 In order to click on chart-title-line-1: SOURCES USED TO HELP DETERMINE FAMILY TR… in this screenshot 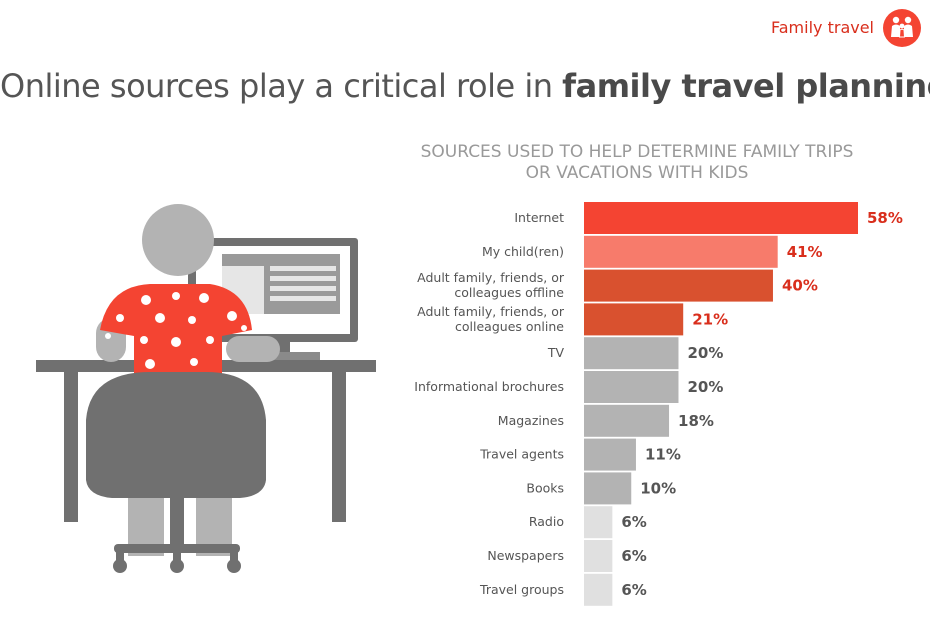, I will do `click(637, 152)`.